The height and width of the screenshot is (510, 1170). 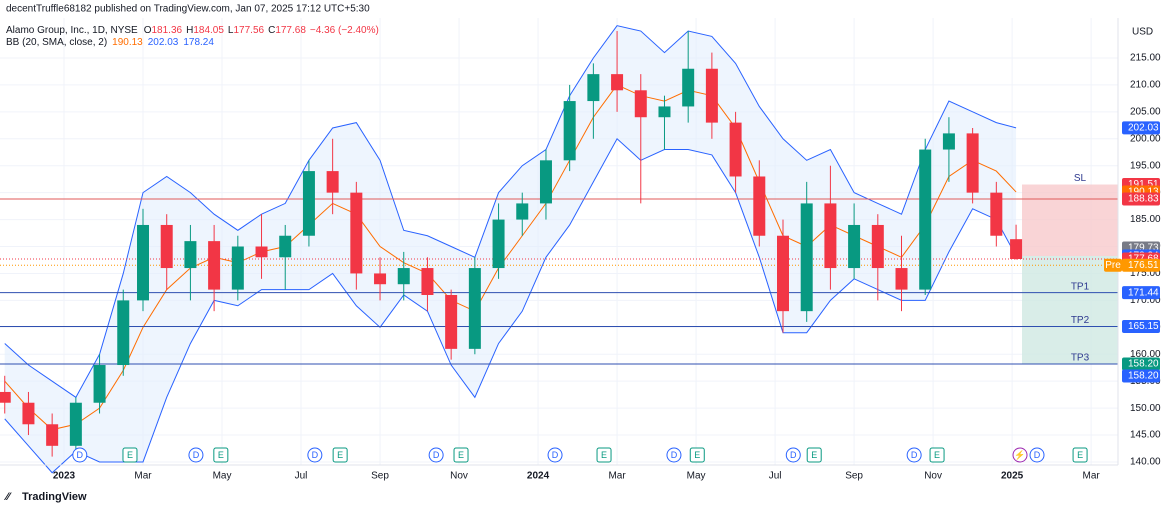 I want to click on x-tick-label: May, so click(x=222, y=476).